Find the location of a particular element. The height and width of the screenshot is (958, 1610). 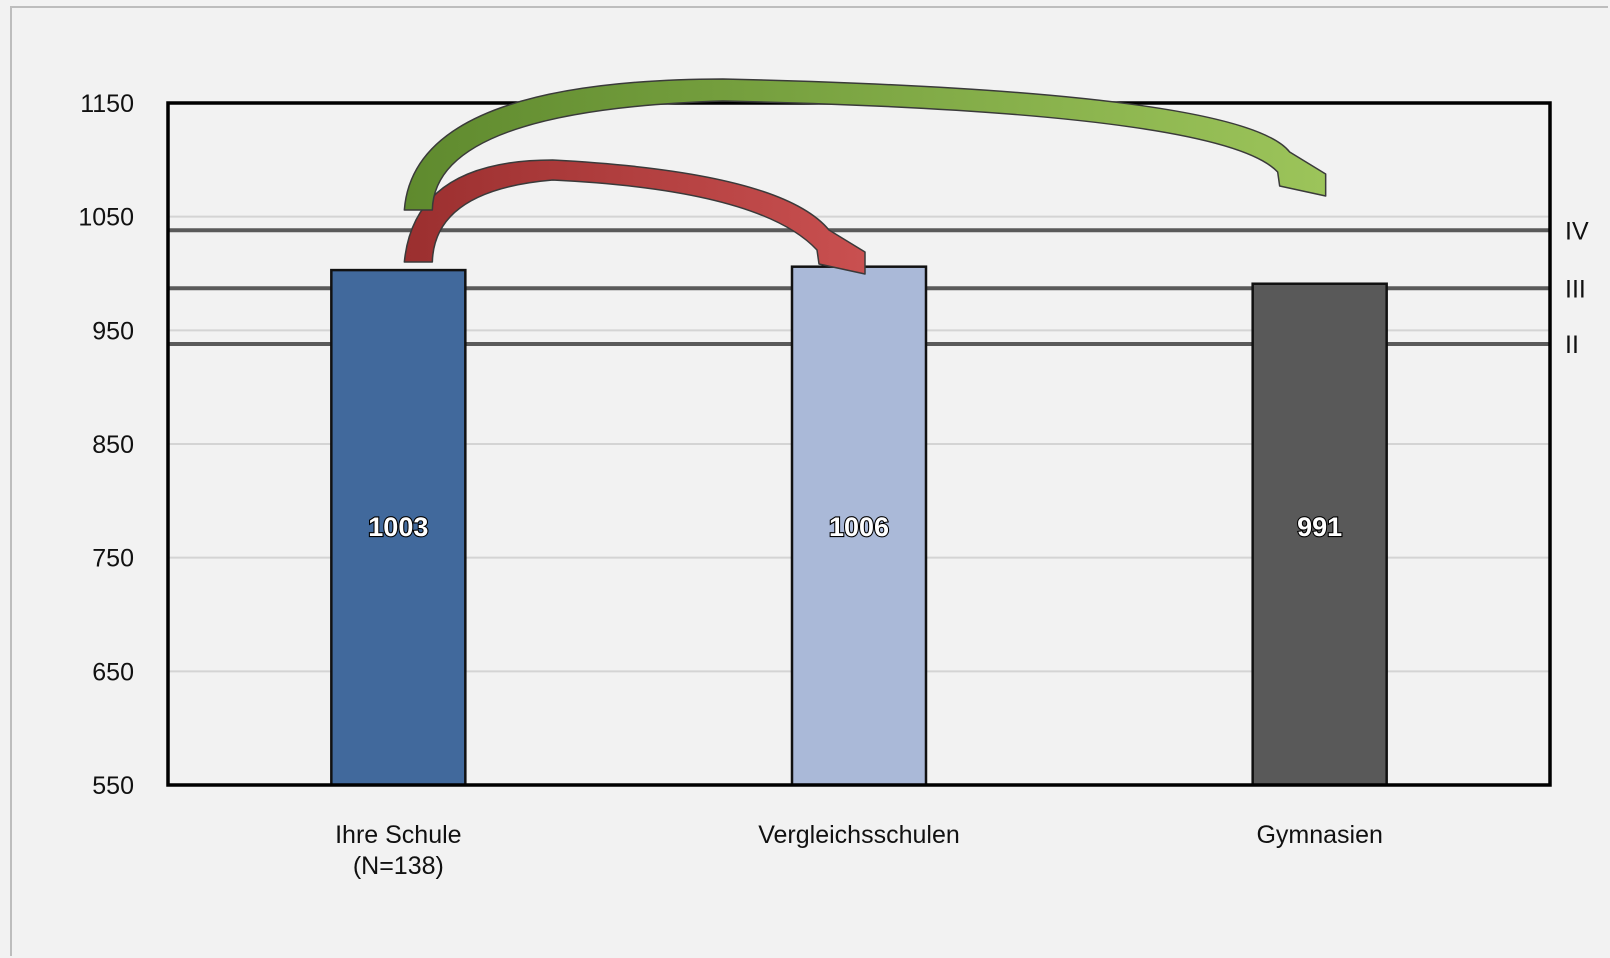

bar-value-label: 1006 is located at coordinates (859, 527).